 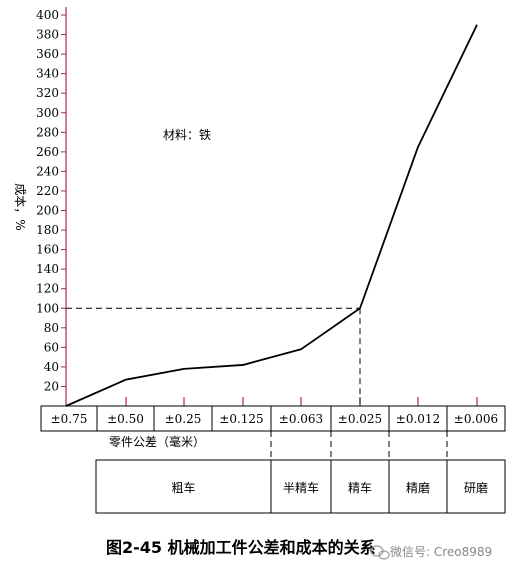 I want to click on process-label: 半精车, so click(x=301, y=487).